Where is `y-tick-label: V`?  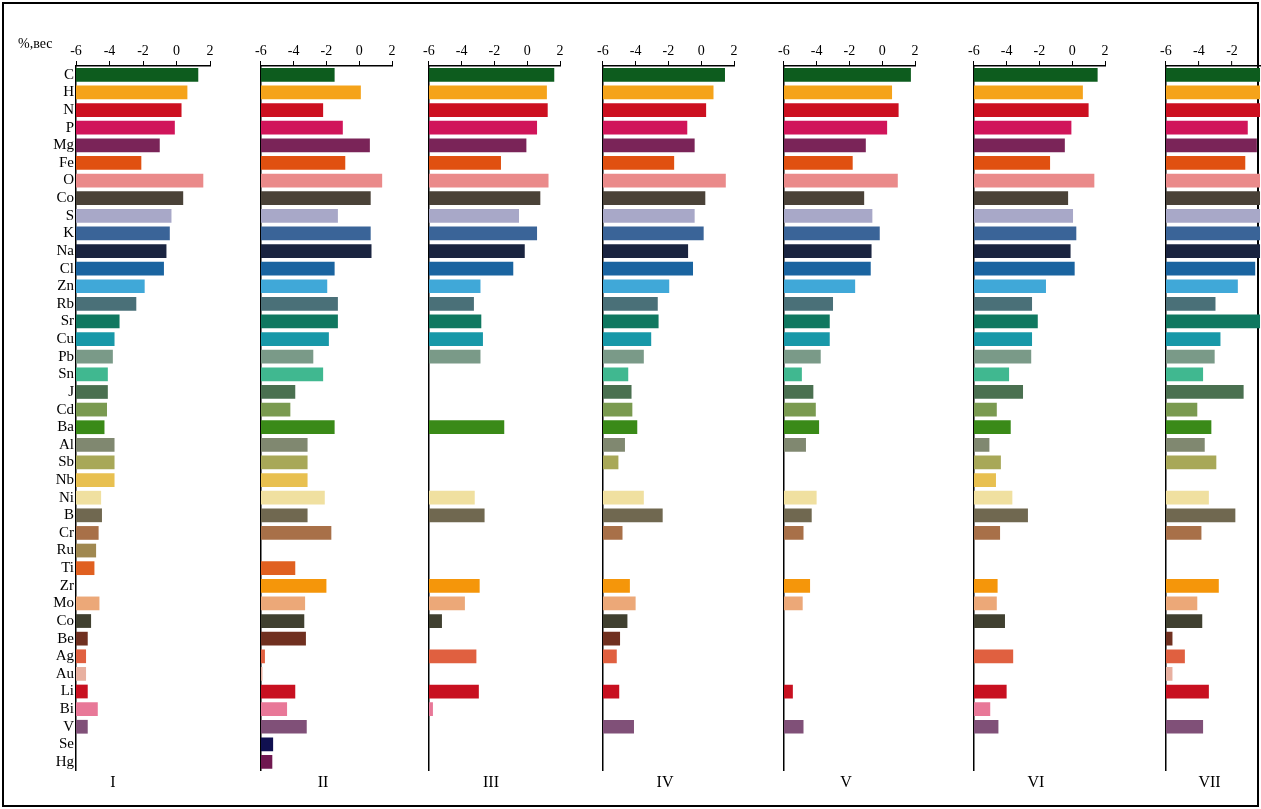 y-tick-label: V is located at coordinates (69, 725).